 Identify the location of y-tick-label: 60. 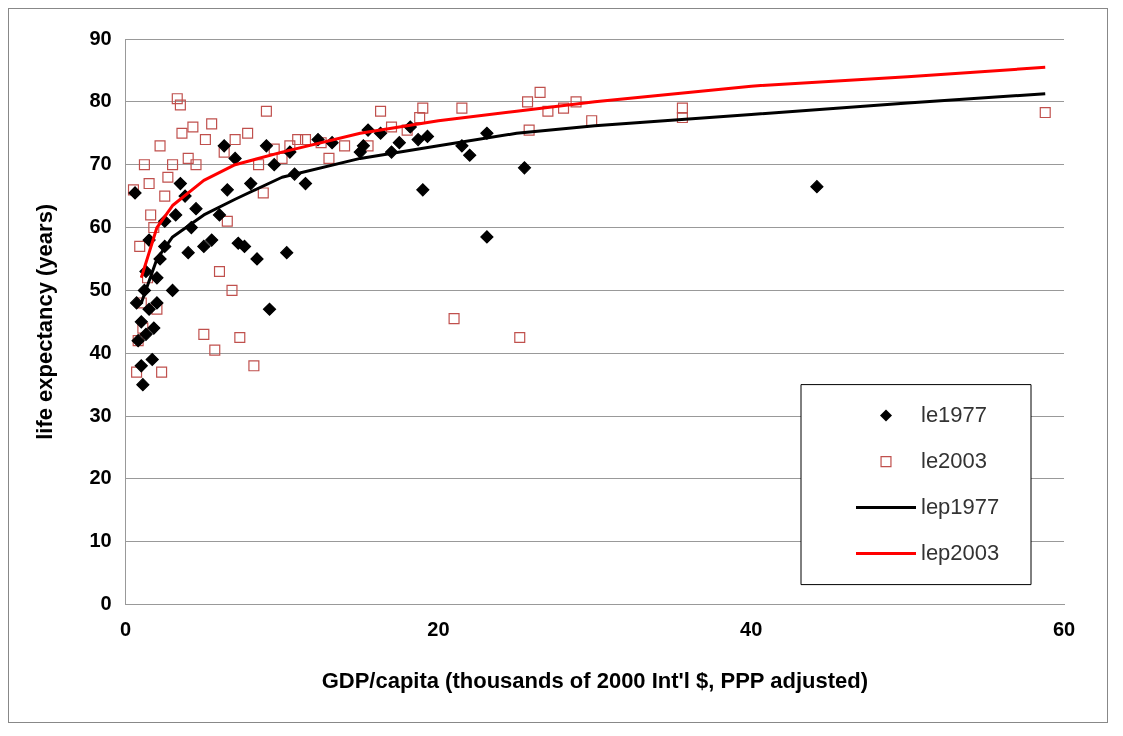
(100, 226).